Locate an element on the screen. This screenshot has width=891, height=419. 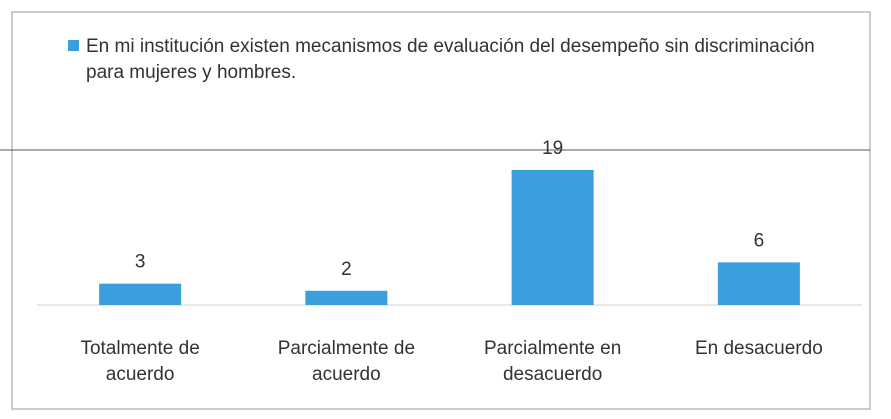
x-tick-label: Totalmente de acuerdo is located at coordinates (140, 361).